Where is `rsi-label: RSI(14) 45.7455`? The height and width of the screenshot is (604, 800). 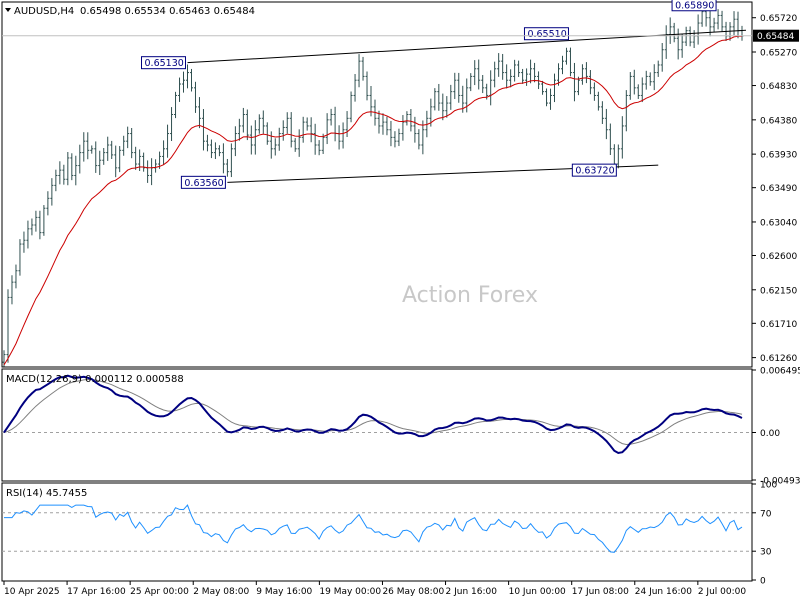
rsi-label: RSI(14) 45.7455 is located at coordinates (46, 493).